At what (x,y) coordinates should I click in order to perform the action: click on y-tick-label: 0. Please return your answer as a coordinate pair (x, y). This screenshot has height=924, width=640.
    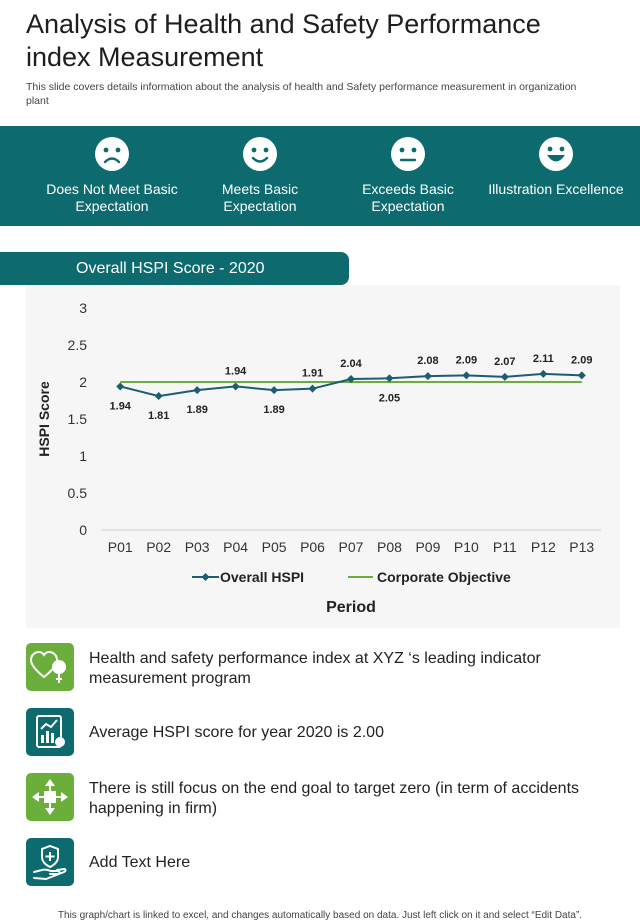
    Looking at the image, I should click on (83, 530).